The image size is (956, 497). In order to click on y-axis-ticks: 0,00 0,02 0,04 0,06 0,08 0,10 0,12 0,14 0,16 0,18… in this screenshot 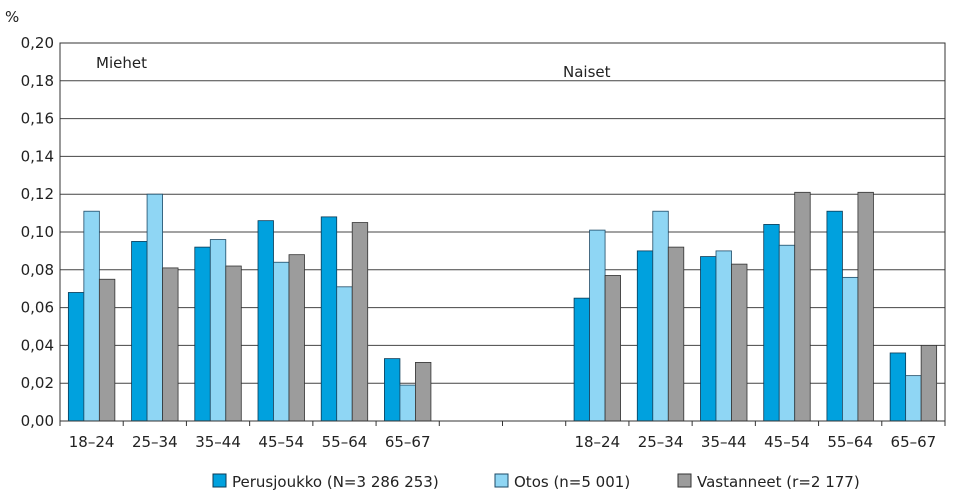, I will do `click(37, 232)`.